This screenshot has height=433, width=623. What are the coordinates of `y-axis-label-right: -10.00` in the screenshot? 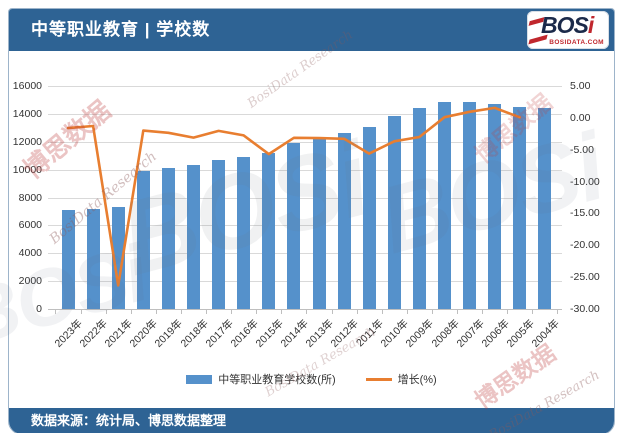 It's located at (585, 181).